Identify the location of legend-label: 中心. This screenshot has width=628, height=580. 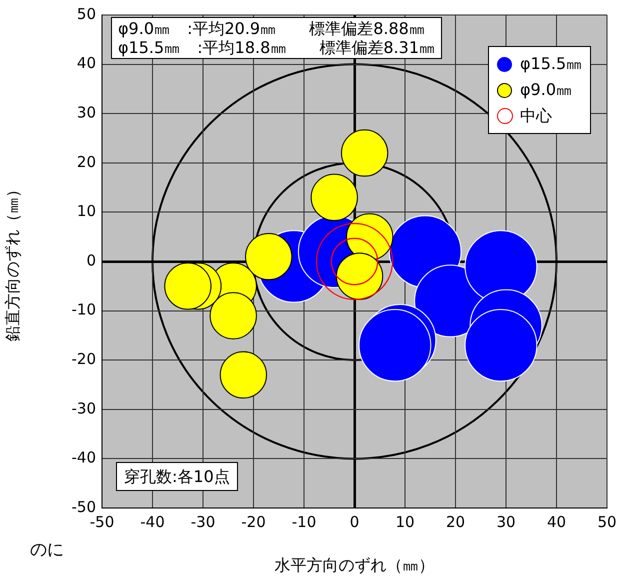
(536, 116).